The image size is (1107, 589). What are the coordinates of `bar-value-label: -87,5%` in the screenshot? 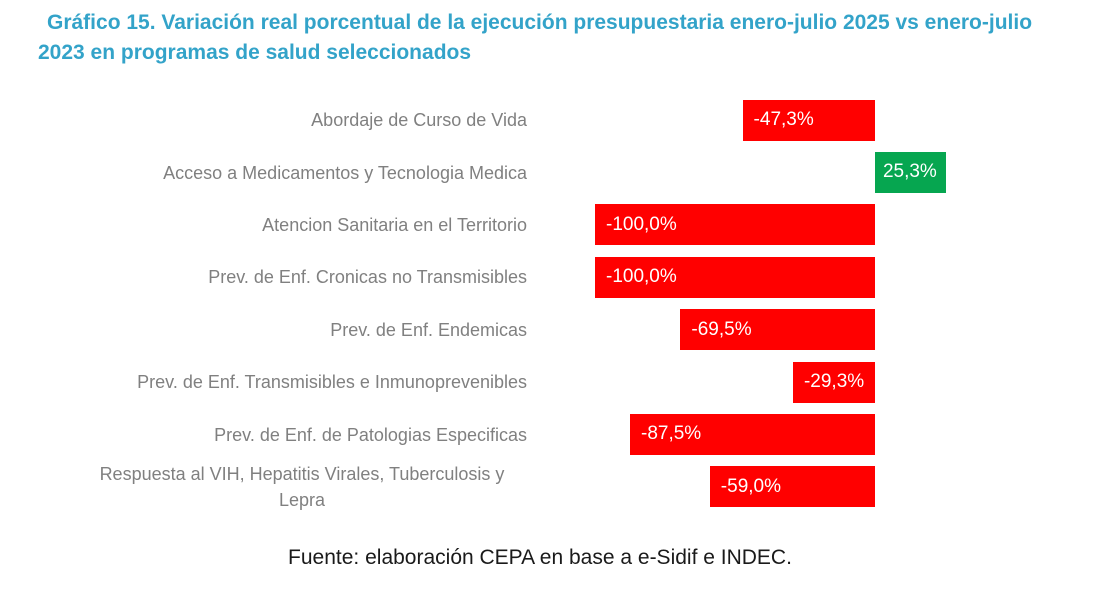 It's located at (671, 434).